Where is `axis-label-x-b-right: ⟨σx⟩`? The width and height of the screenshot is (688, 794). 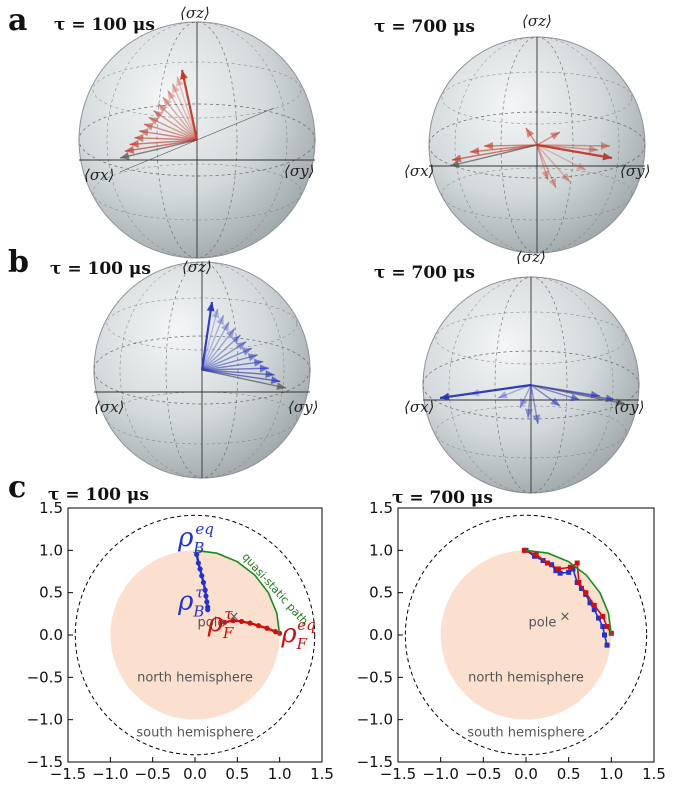
axis-label-x-b-right: ⟨σx⟩ is located at coordinates (419, 407).